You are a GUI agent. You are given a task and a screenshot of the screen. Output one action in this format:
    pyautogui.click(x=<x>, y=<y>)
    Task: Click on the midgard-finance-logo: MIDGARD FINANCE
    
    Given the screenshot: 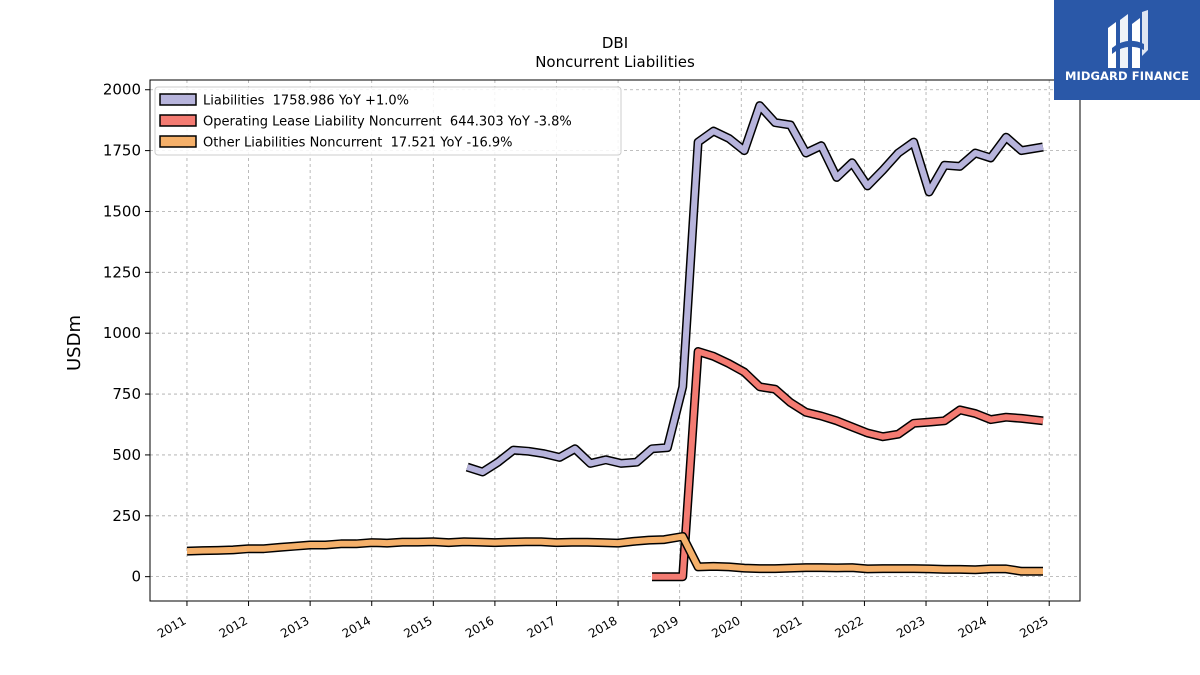 What is the action you would take?
    pyautogui.click(x=1127, y=50)
    